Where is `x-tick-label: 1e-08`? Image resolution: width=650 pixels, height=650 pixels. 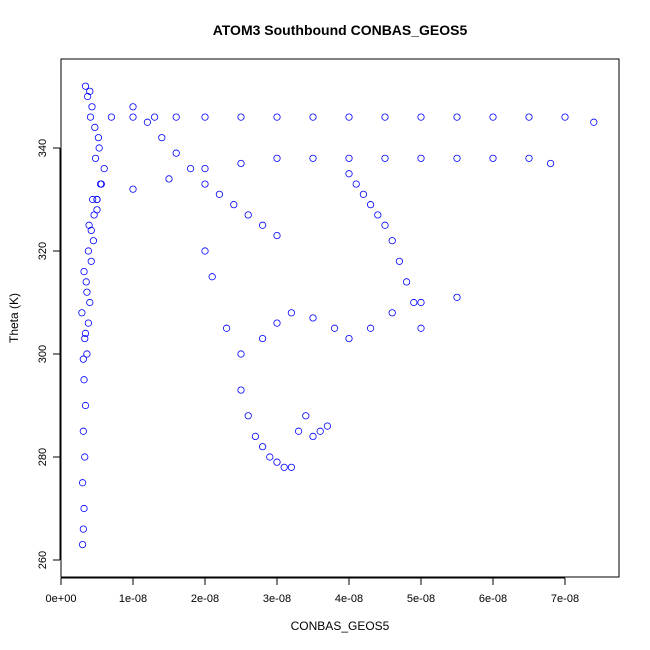
x-tick-label: 1e-08 is located at coordinates (133, 599).